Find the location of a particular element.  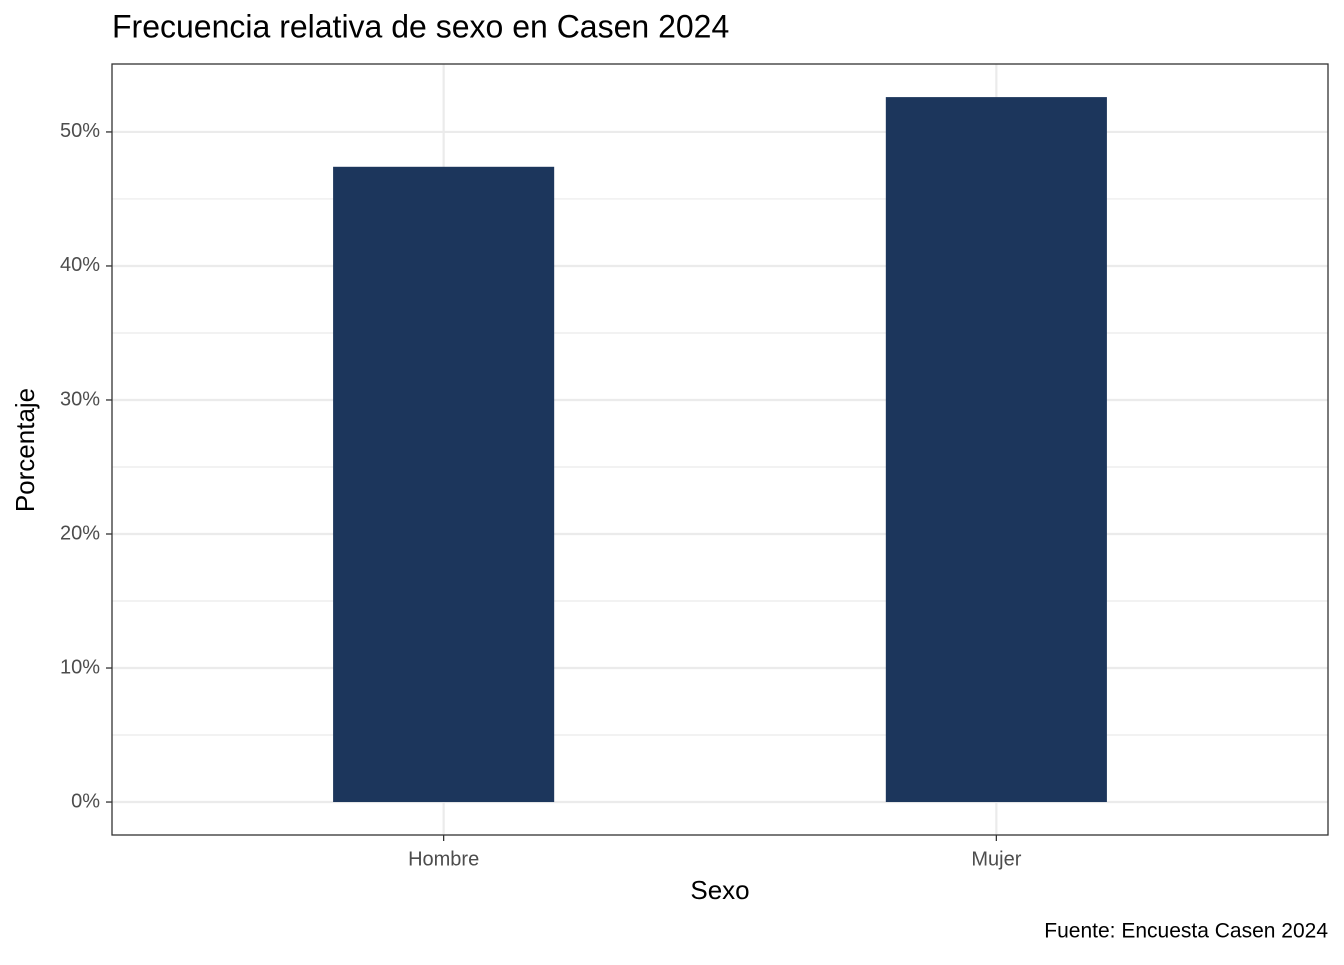

y-tick-label: 20% is located at coordinates (80, 533).